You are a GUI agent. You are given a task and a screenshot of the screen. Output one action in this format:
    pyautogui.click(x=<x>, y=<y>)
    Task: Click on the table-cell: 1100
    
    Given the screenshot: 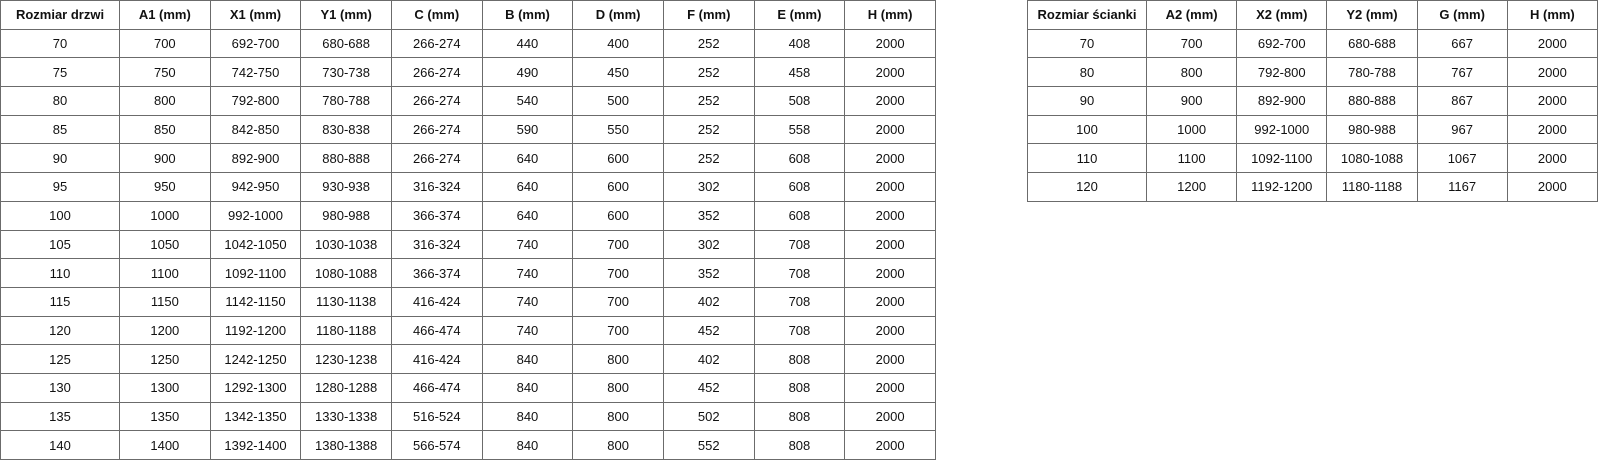 What is the action you would take?
    pyautogui.click(x=165, y=273)
    